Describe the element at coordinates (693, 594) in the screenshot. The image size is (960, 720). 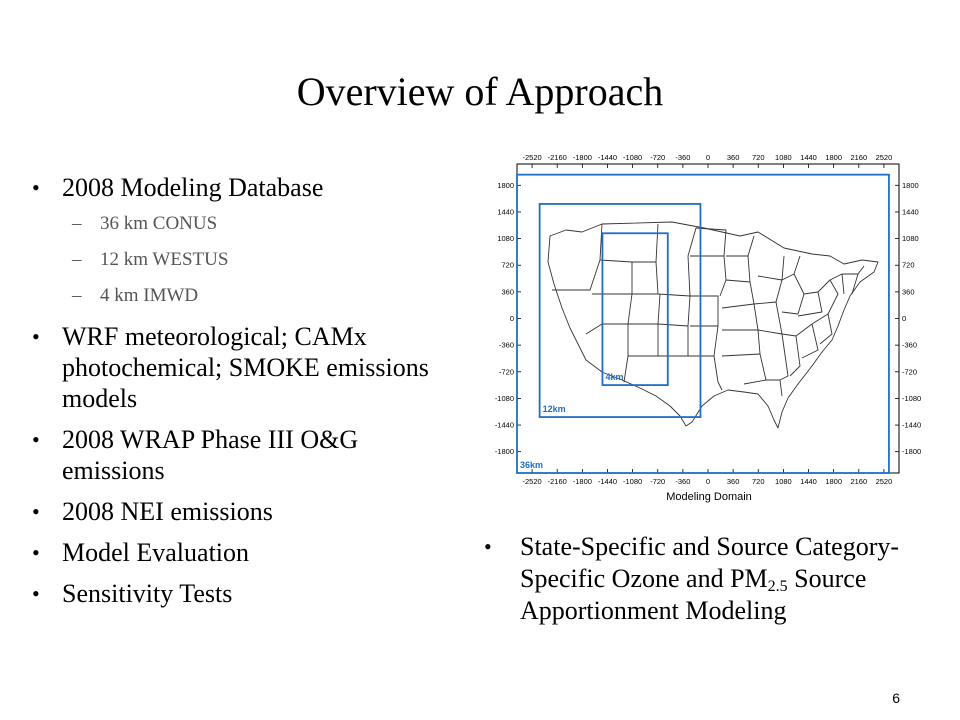
I see `right-bullet-text-part2: Source Apportionment Modeling` at that location.